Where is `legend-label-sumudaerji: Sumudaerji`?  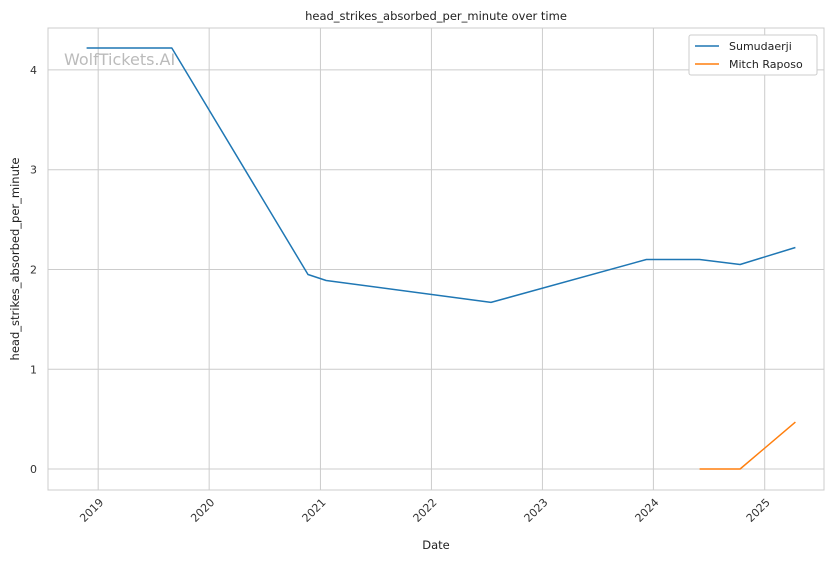 legend-label-sumudaerji: Sumudaerji is located at coordinates (760, 46).